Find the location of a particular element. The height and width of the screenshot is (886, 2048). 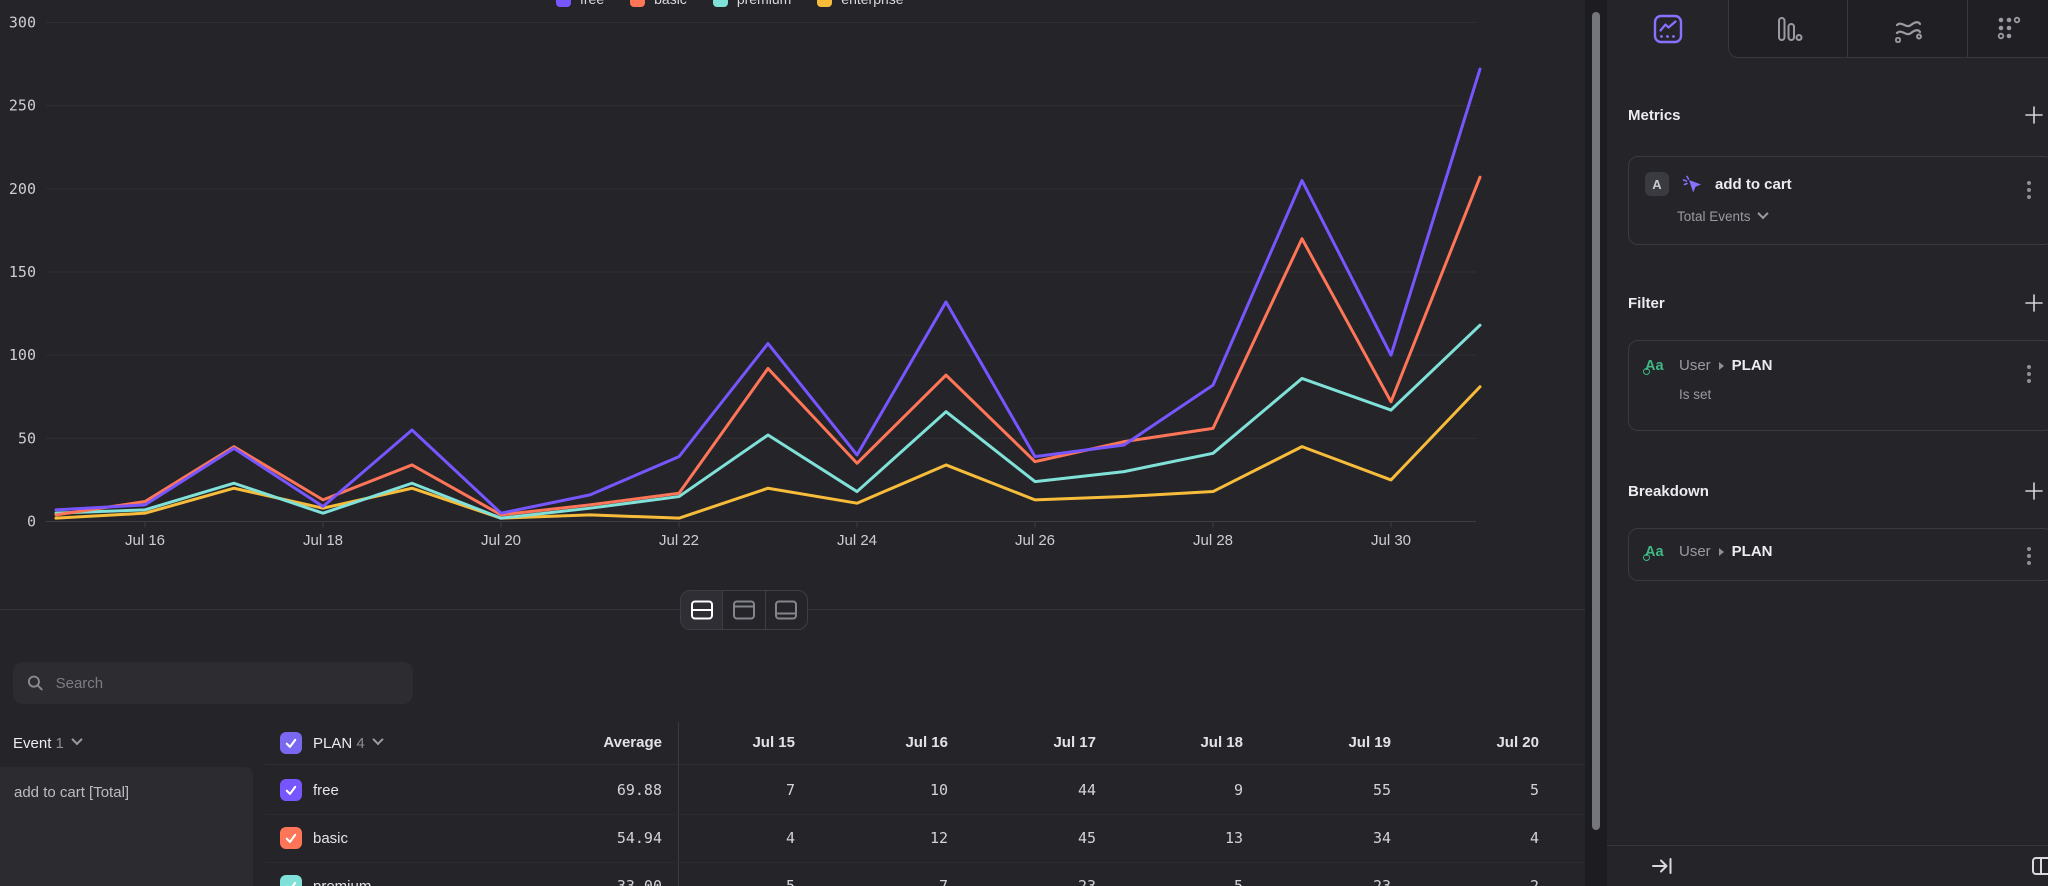

tab-line-chart is located at coordinates (1667, 29).